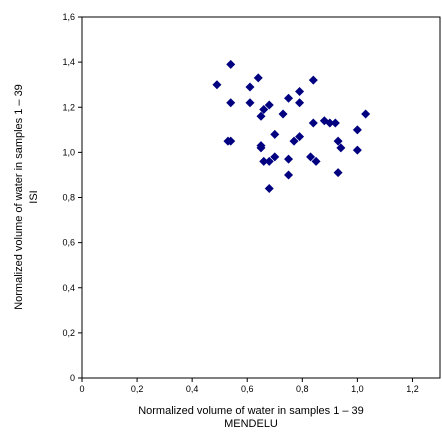 The height and width of the screenshot is (432, 442). What do you see at coordinates (68, 288) in the screenshot?
I see `y-tick-label: 0,4` at bounding box center [68, 288].